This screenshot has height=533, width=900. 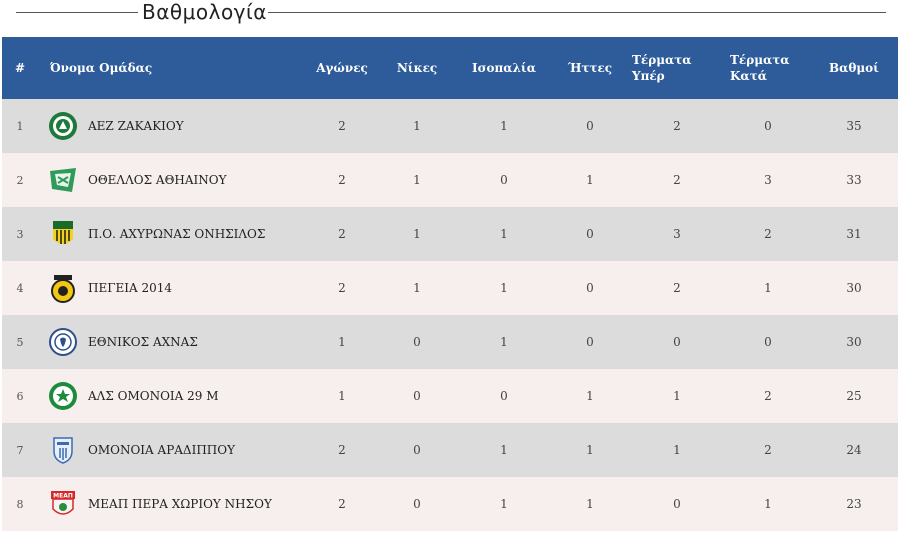 What do you see at coordinates (854, 288) in the screenshot?
I see `cell-points: 30` at bounding box center [854, 288].